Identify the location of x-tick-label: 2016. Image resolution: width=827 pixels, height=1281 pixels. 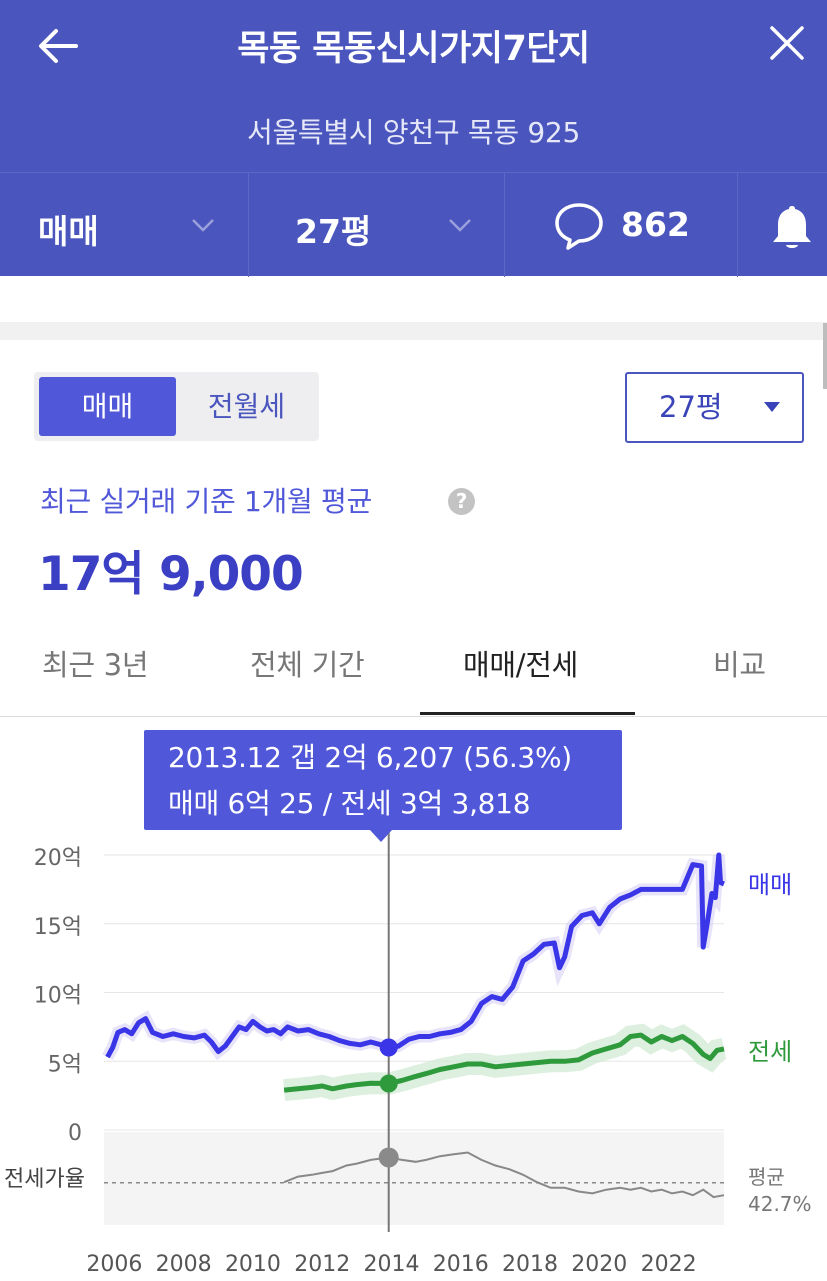
(461, 1264).